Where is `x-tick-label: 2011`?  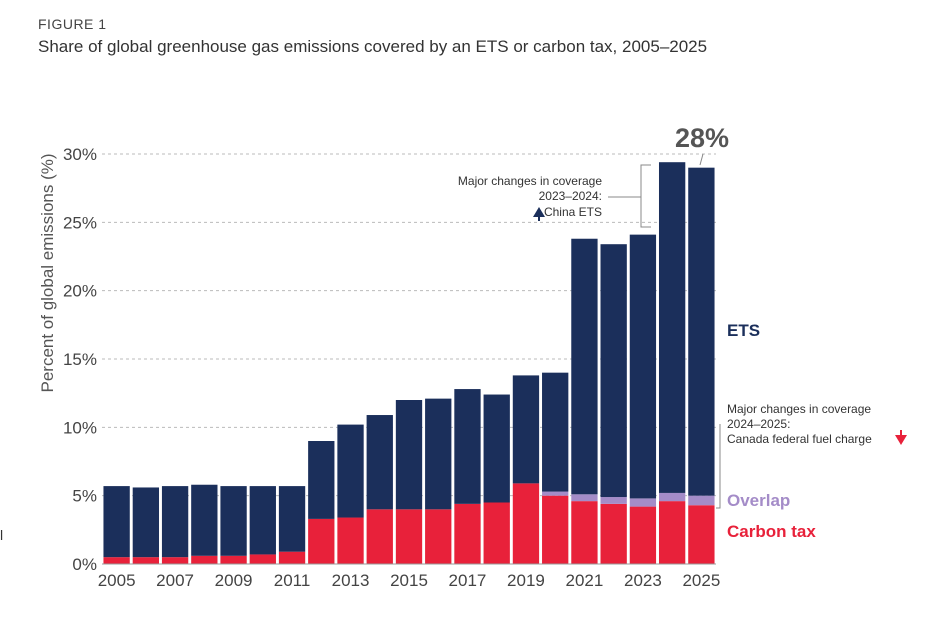
x-tick-label: 2011 is located at coordinates (292, 580).